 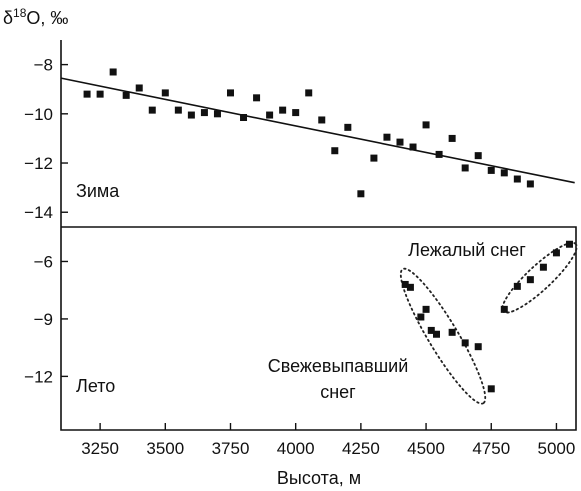 What do you see at coordinates (100, 448) in the screenshot?
I see `x-tick-label: 3250` at bounding box center [100, 448].